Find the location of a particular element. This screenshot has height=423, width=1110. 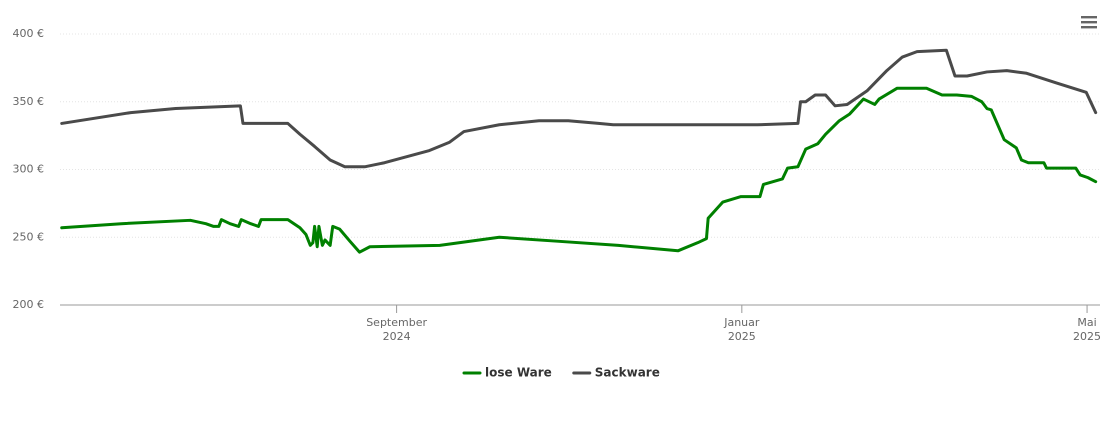

menu-button is located at coordinates (1089, 22).